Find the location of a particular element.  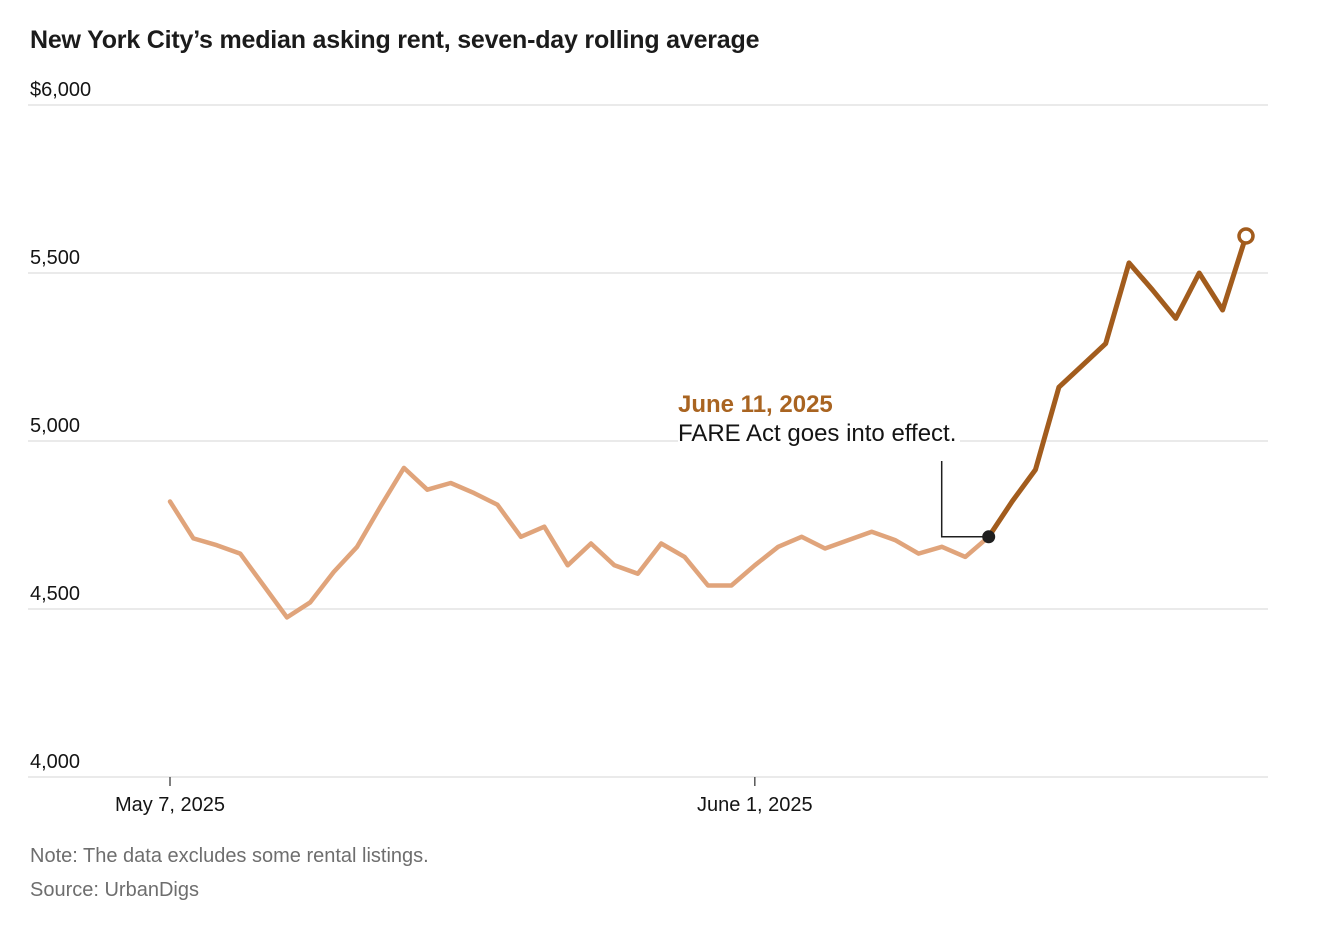

end-open-circle-marker is located at coordinates (1246, 236).